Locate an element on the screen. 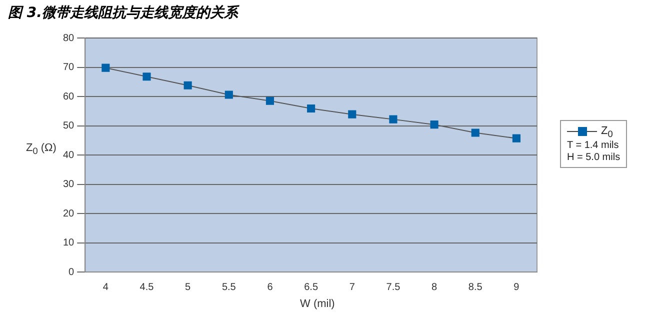  x-tick-label: 9 is located at coordinates (517, 287).